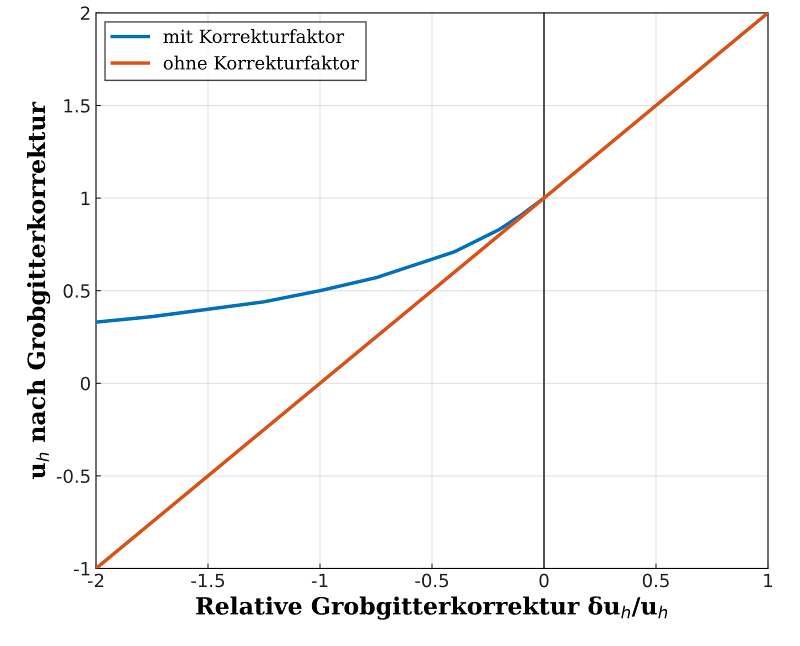  What do you see at coordinates (85, 13) in the screenshot?
I see `y-tick-label: 2` at bounding box center [85, 13].